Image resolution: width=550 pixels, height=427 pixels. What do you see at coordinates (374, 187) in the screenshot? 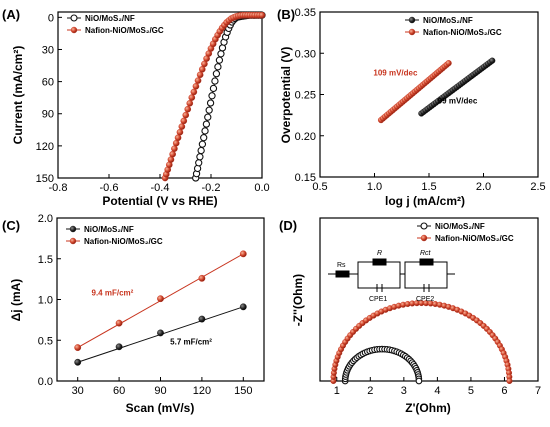
I see `panel-b-xtick-label: 1.0` at bounding box center [374, 187].